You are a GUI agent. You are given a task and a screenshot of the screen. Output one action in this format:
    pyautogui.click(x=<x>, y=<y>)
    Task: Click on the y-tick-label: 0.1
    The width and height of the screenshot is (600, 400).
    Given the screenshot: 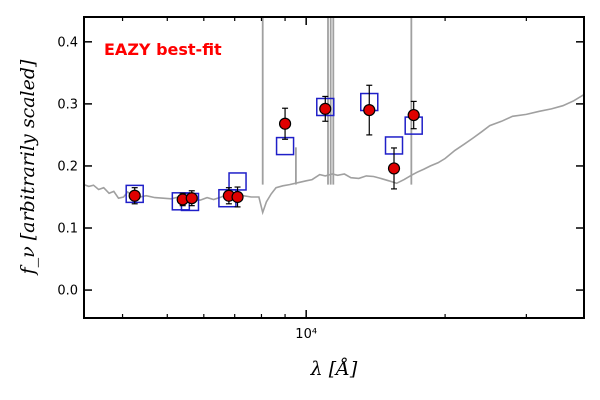 What is the action you would take?
    pyautogui.click(x=67, y=229)
    